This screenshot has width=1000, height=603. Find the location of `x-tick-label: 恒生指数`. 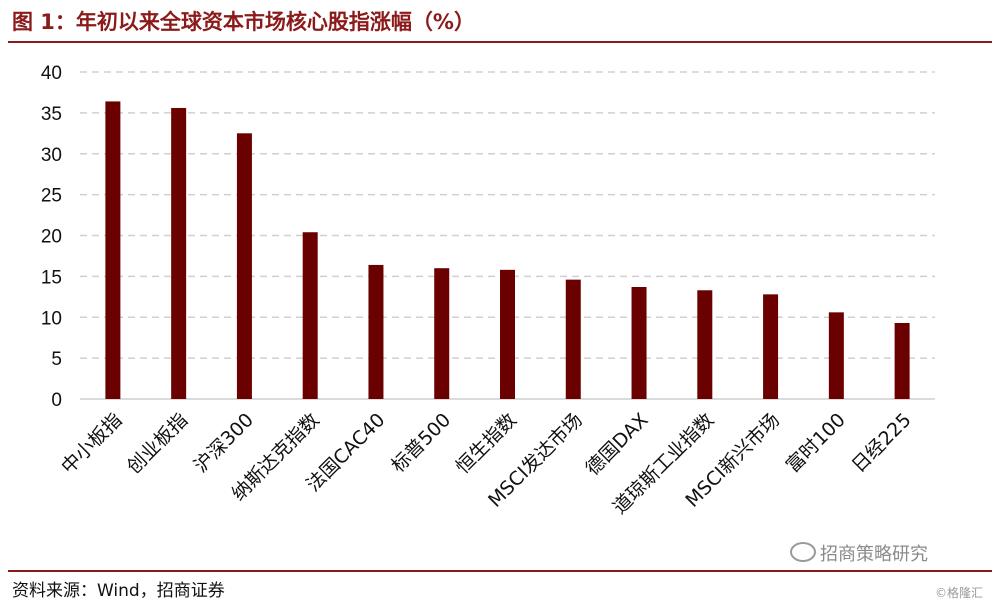

x-tick-label: 恒生指数 is located at coordinates (486, 443).